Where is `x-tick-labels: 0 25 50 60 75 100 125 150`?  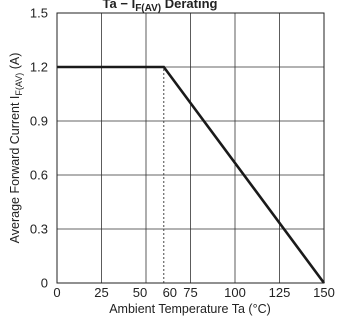 x-tick-labels: 0 25 50 60 75 100 125 150 is located at coordinates (193, 292).